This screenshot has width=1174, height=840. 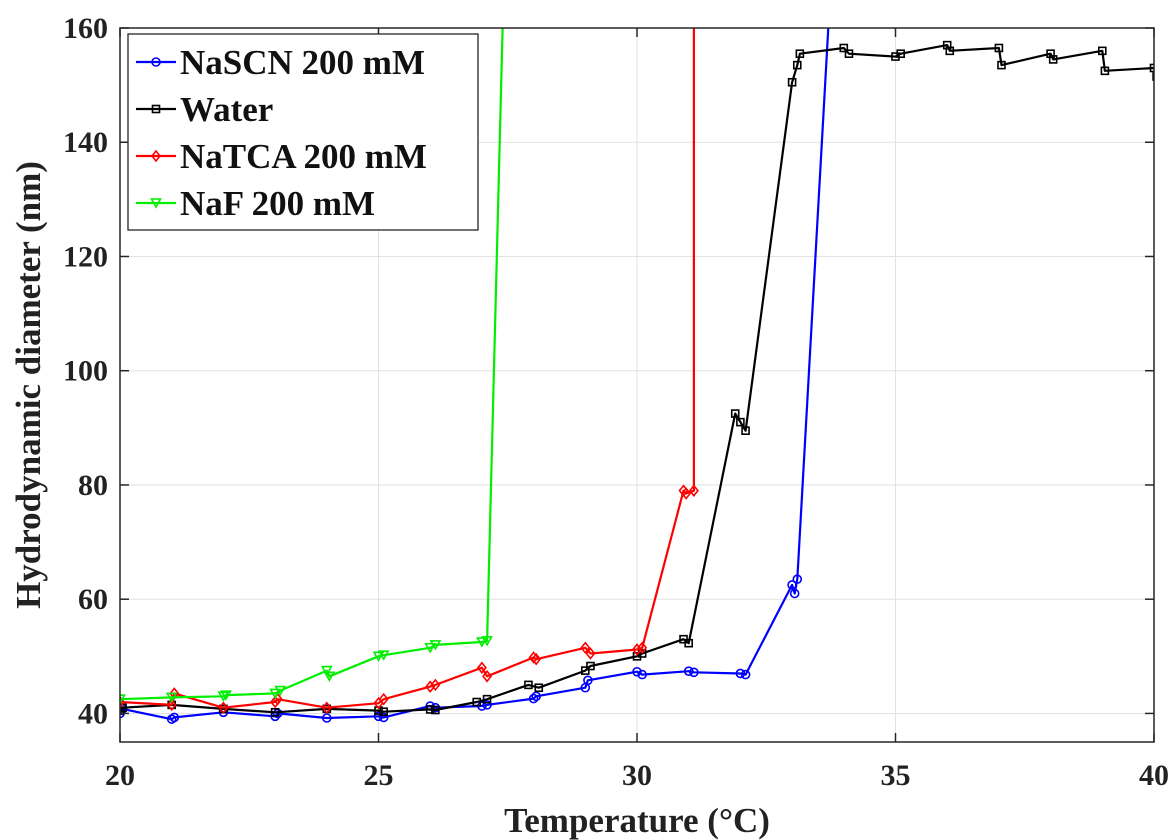 What do you see at coordinates (28, 385) in the screenshot?
I see `y-axis-label: Hydrodynamic diameter (nm)` at bounding box center [28, 385].